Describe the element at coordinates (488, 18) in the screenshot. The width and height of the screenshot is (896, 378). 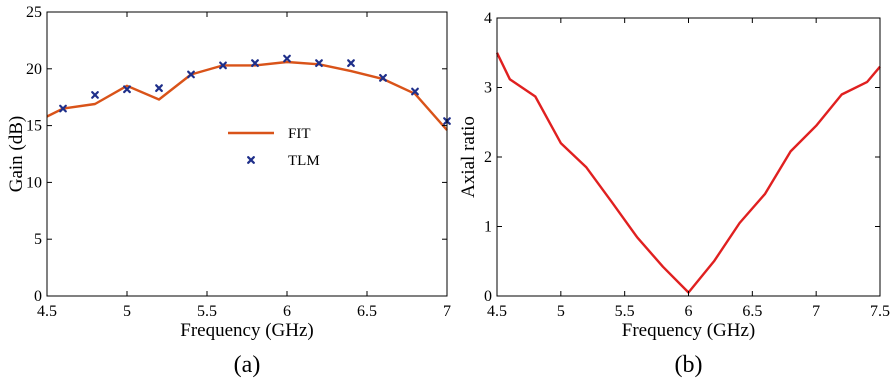
I see `y-tick-label: 4` at that location.